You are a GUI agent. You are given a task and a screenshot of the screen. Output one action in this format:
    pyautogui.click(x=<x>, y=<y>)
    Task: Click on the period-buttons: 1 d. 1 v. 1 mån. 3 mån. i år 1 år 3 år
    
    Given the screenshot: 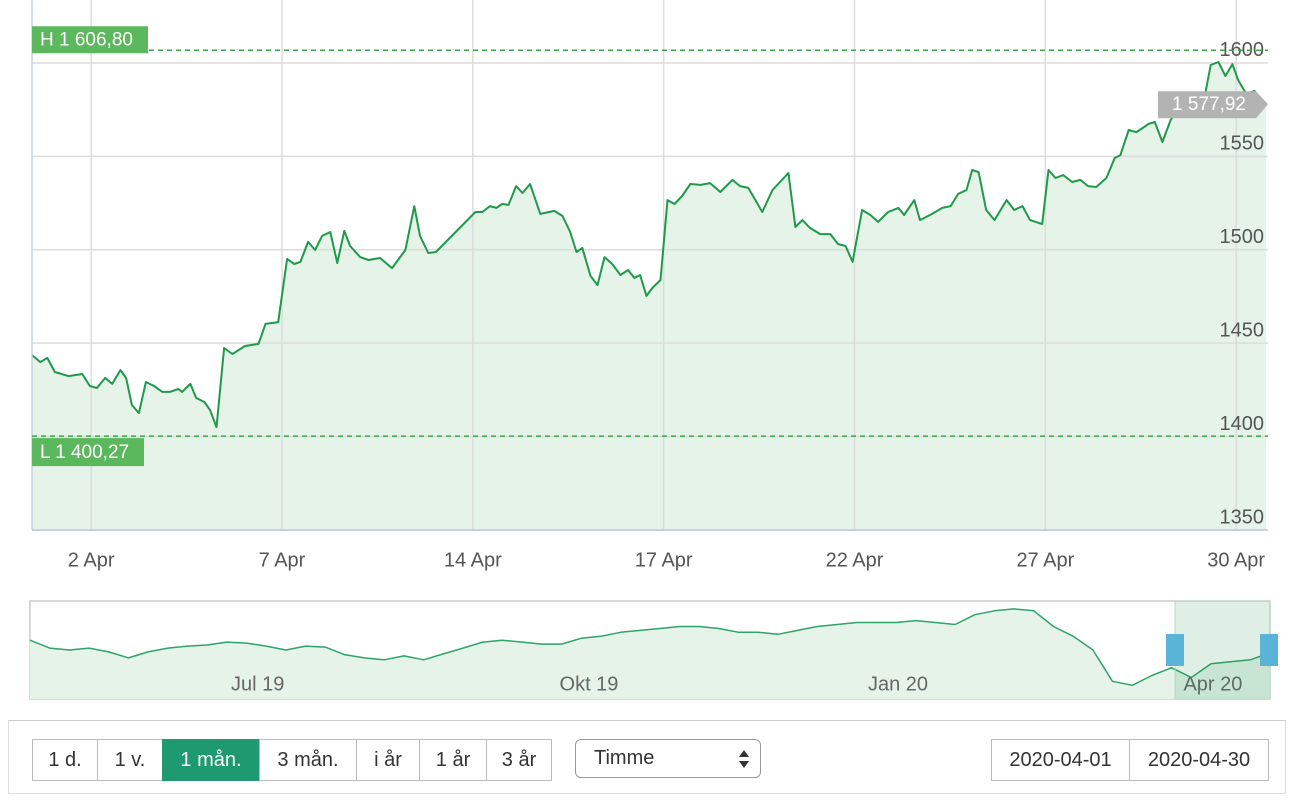 What is the action you would take?
    pyautogui.click(x=292, y=760)
    